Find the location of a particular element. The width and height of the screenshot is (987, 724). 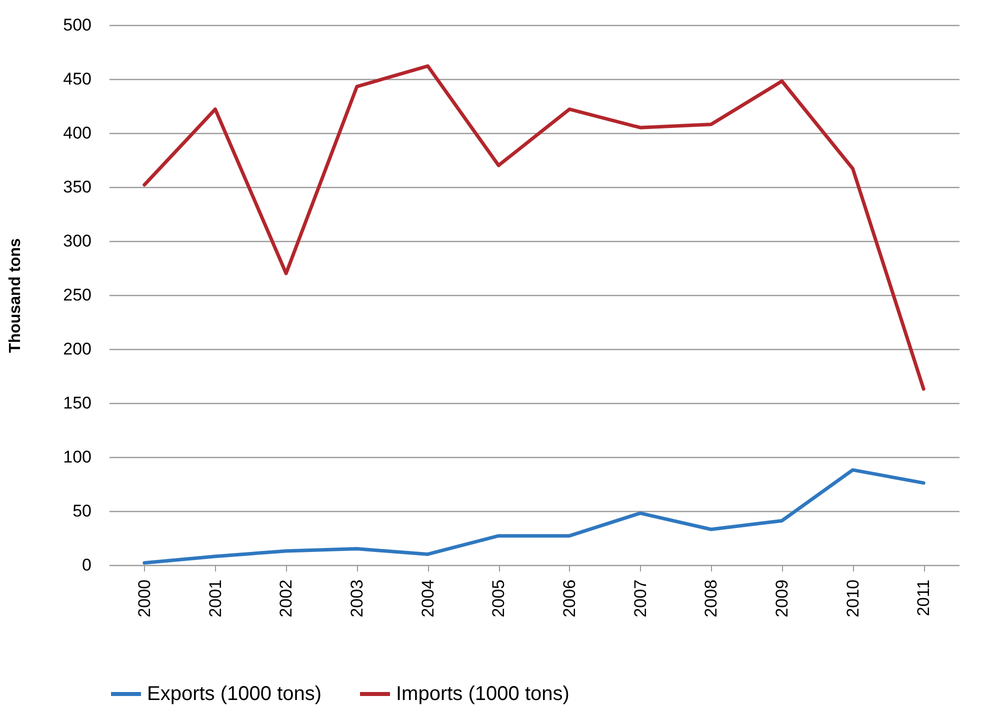

y-tick-label: 100 is located at coordinates (77, 457).